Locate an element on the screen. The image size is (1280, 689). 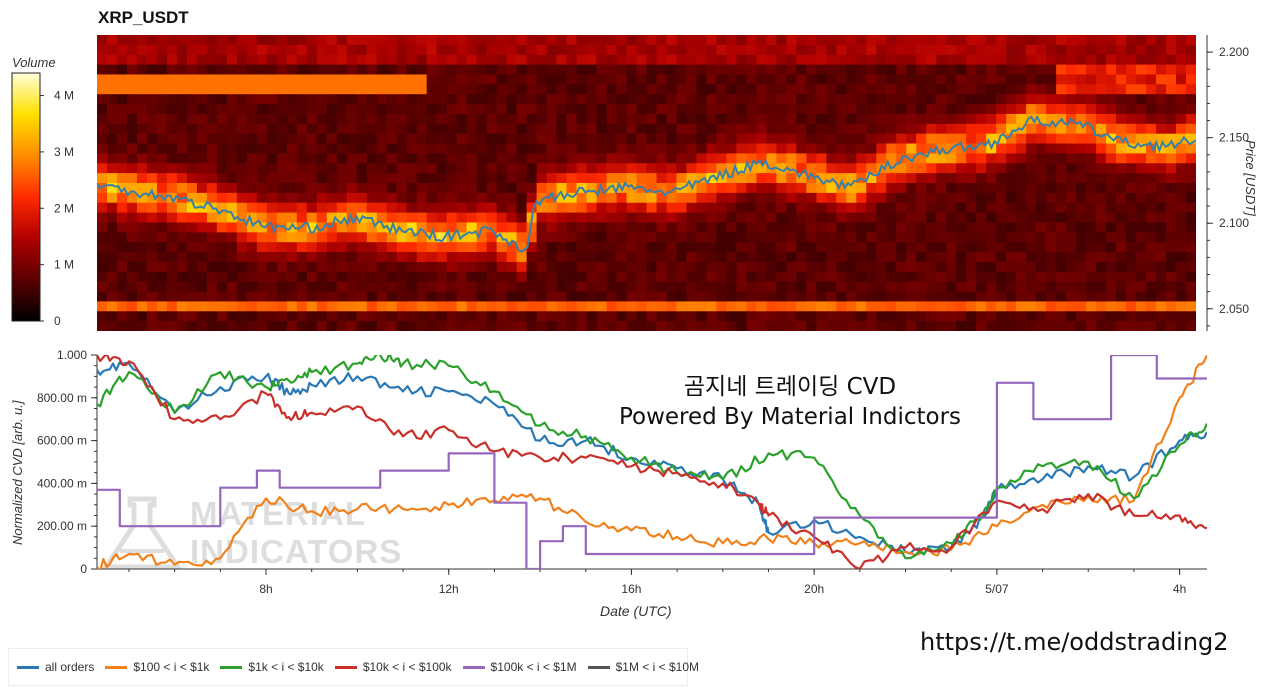
telegram-link: https://t.me/oddstrading2 is located at coordinates (1074, 642).